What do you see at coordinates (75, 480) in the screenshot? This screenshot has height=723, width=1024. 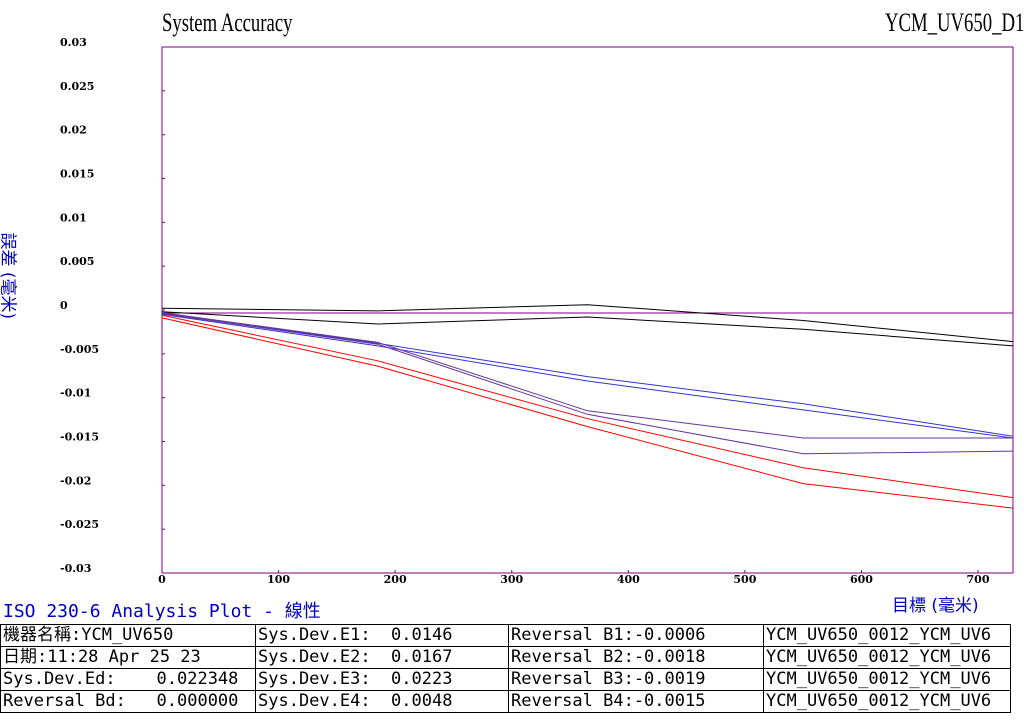 I see `y-tick-label: -0.02` at bounding box center [75, 480].